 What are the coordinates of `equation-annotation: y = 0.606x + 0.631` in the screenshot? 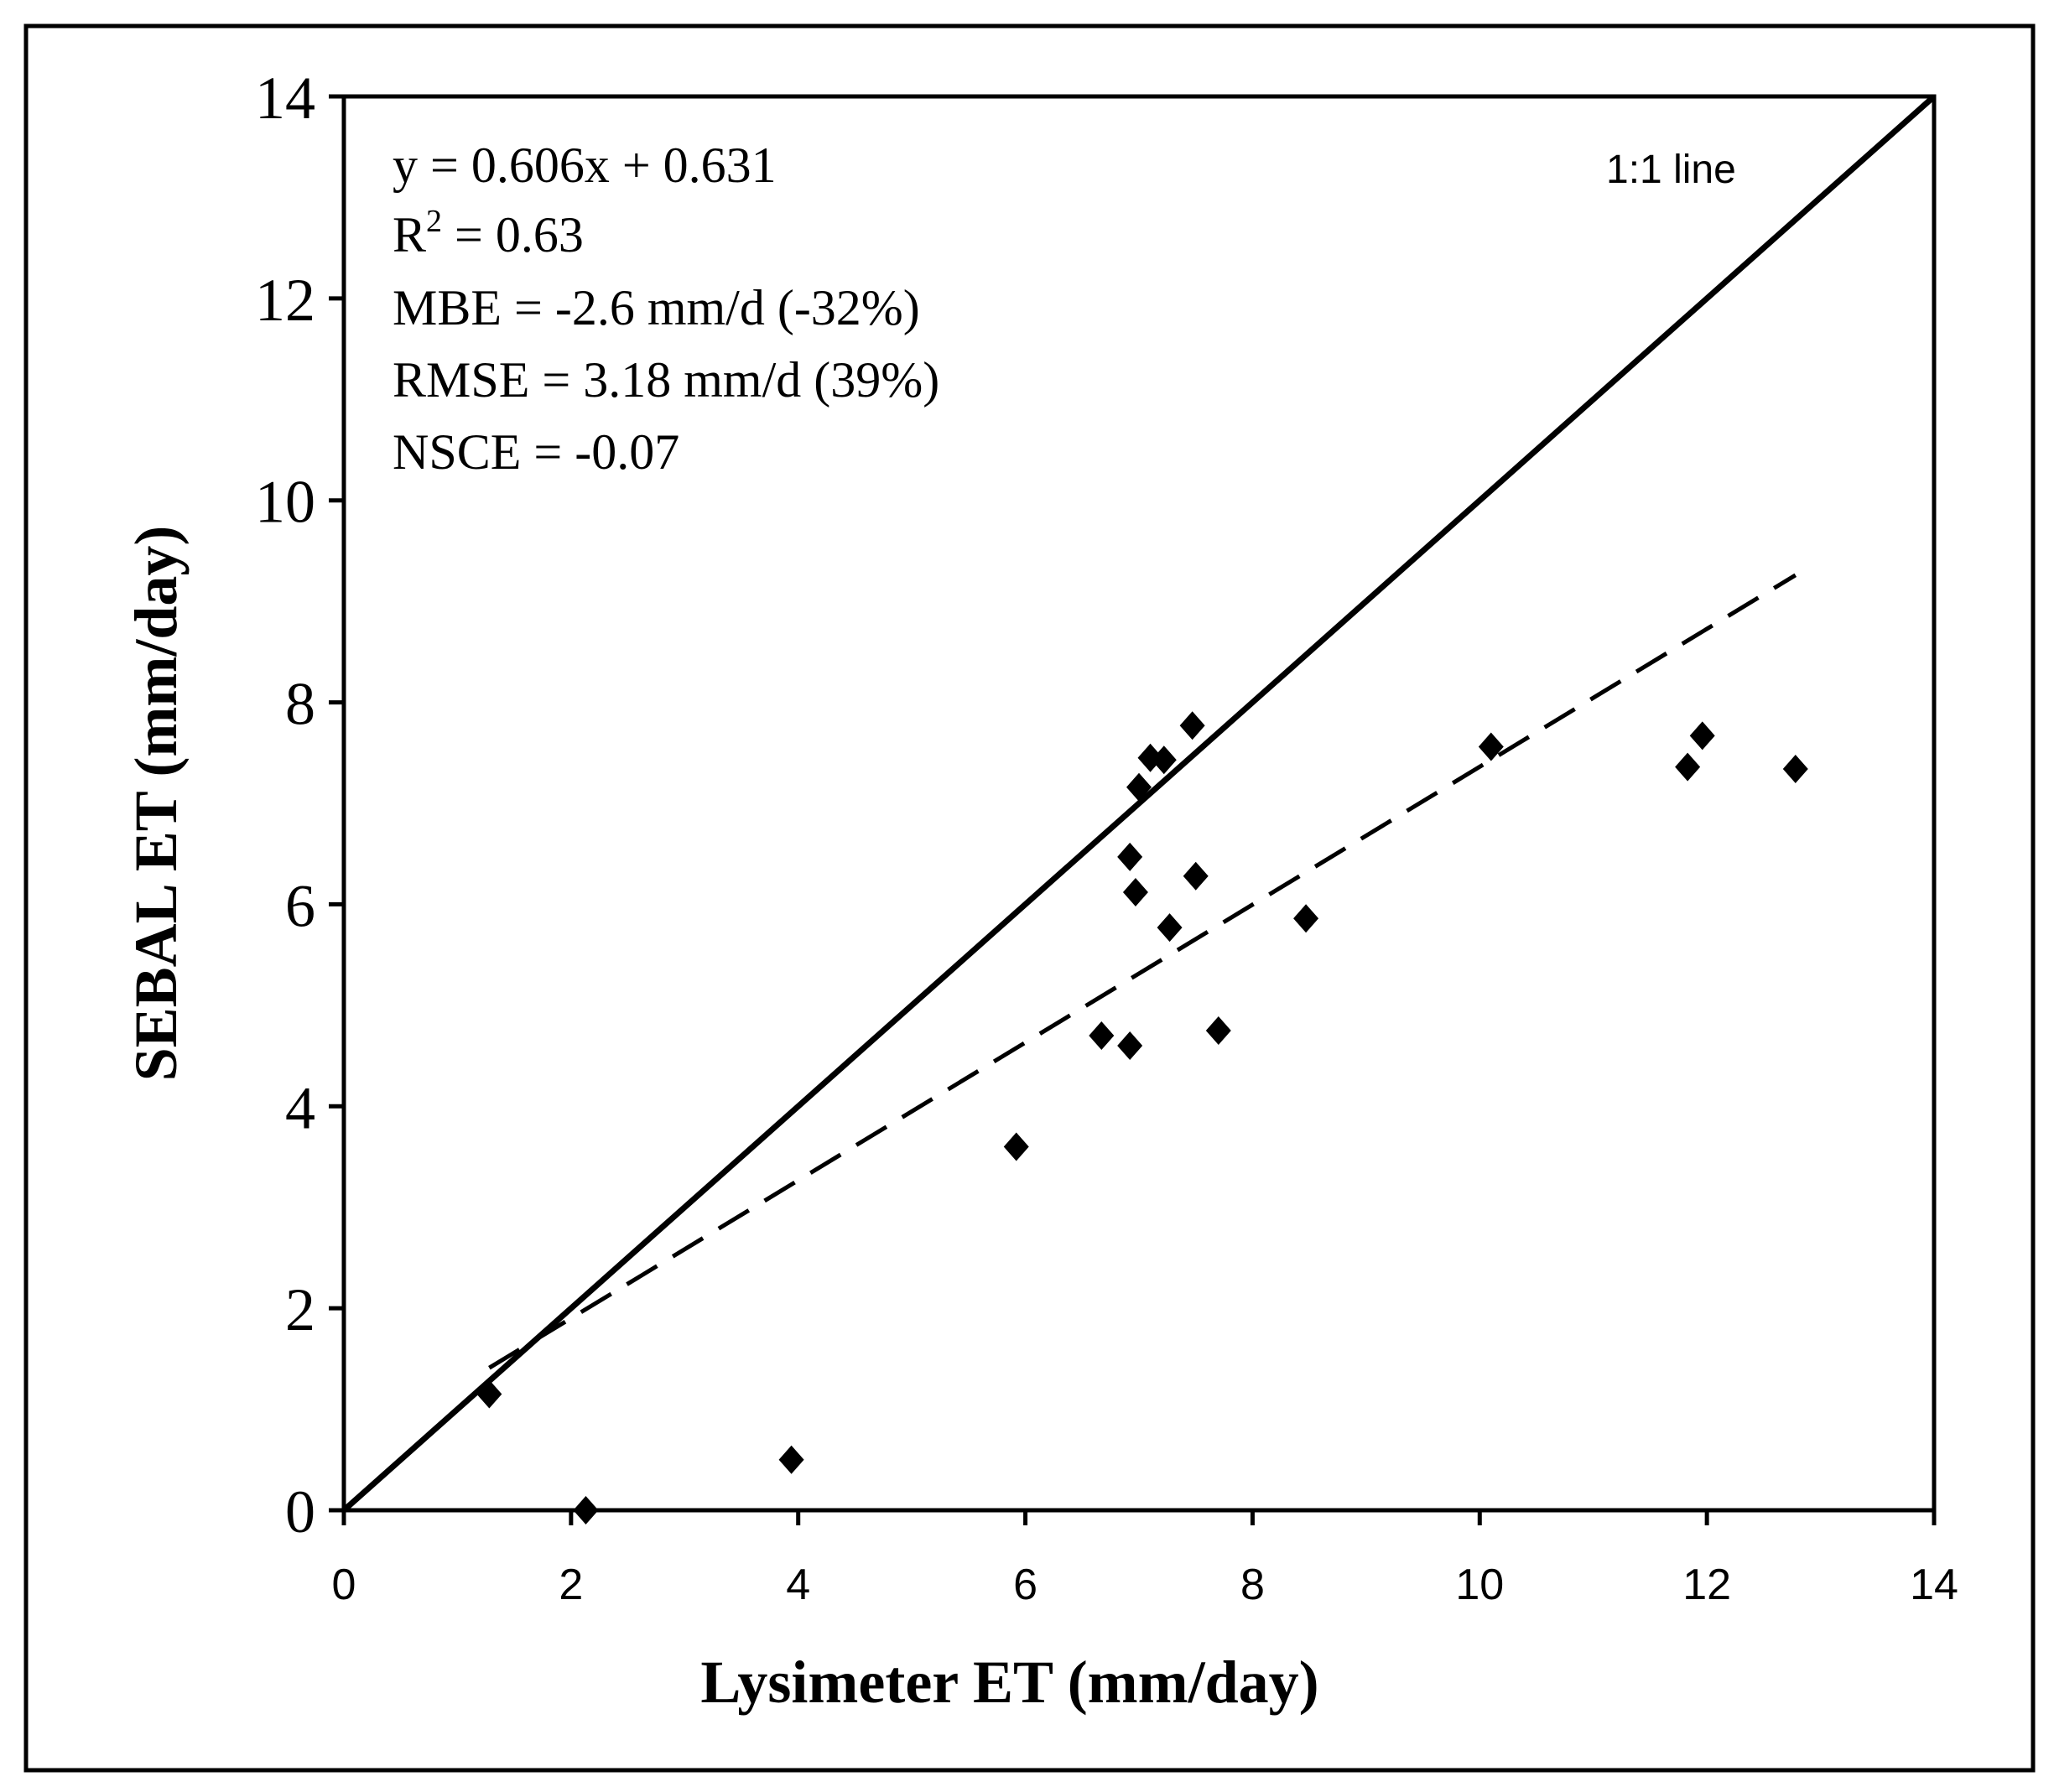 It's located at (585, 165).